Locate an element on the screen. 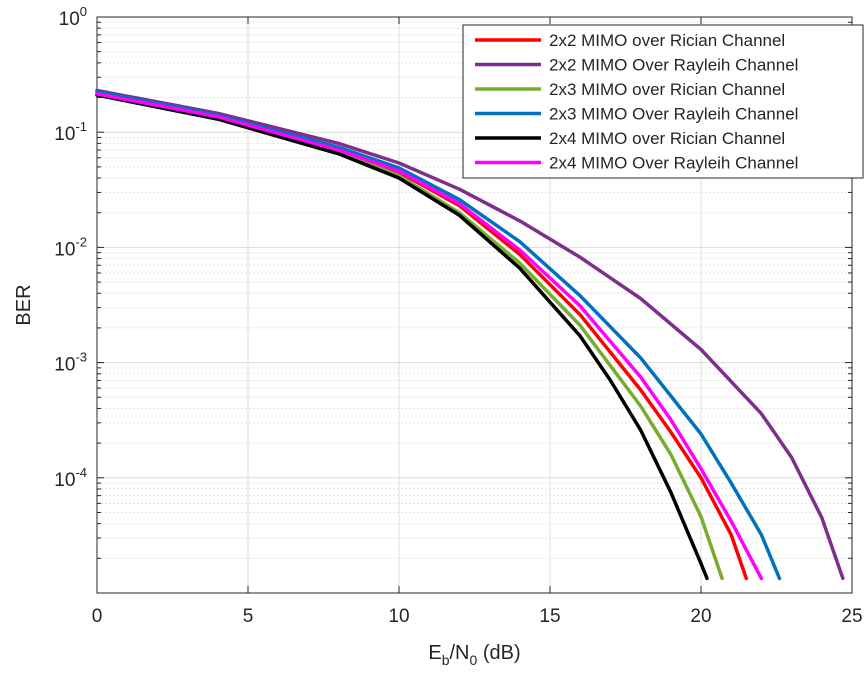 Image resolution: width=866 pixels, height=673 pixels. y-tick-label: 10⁻³ is located at coordinates (70, 363).